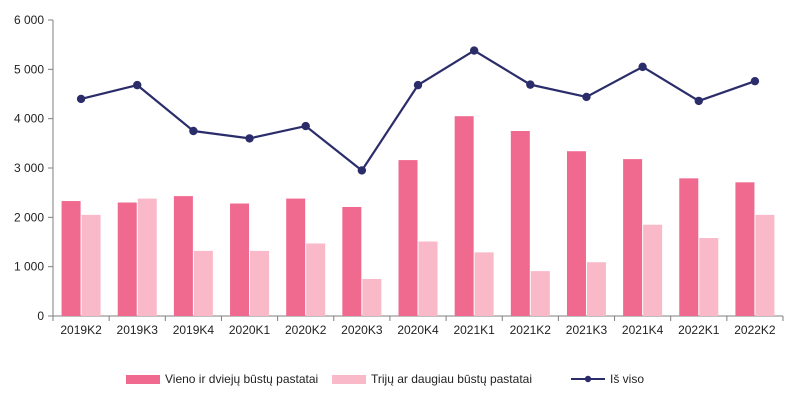 Image resolution: width=802 pixels, height=401 pixels. I want to click on bar-series-1-2020K2, so click(296, 257).